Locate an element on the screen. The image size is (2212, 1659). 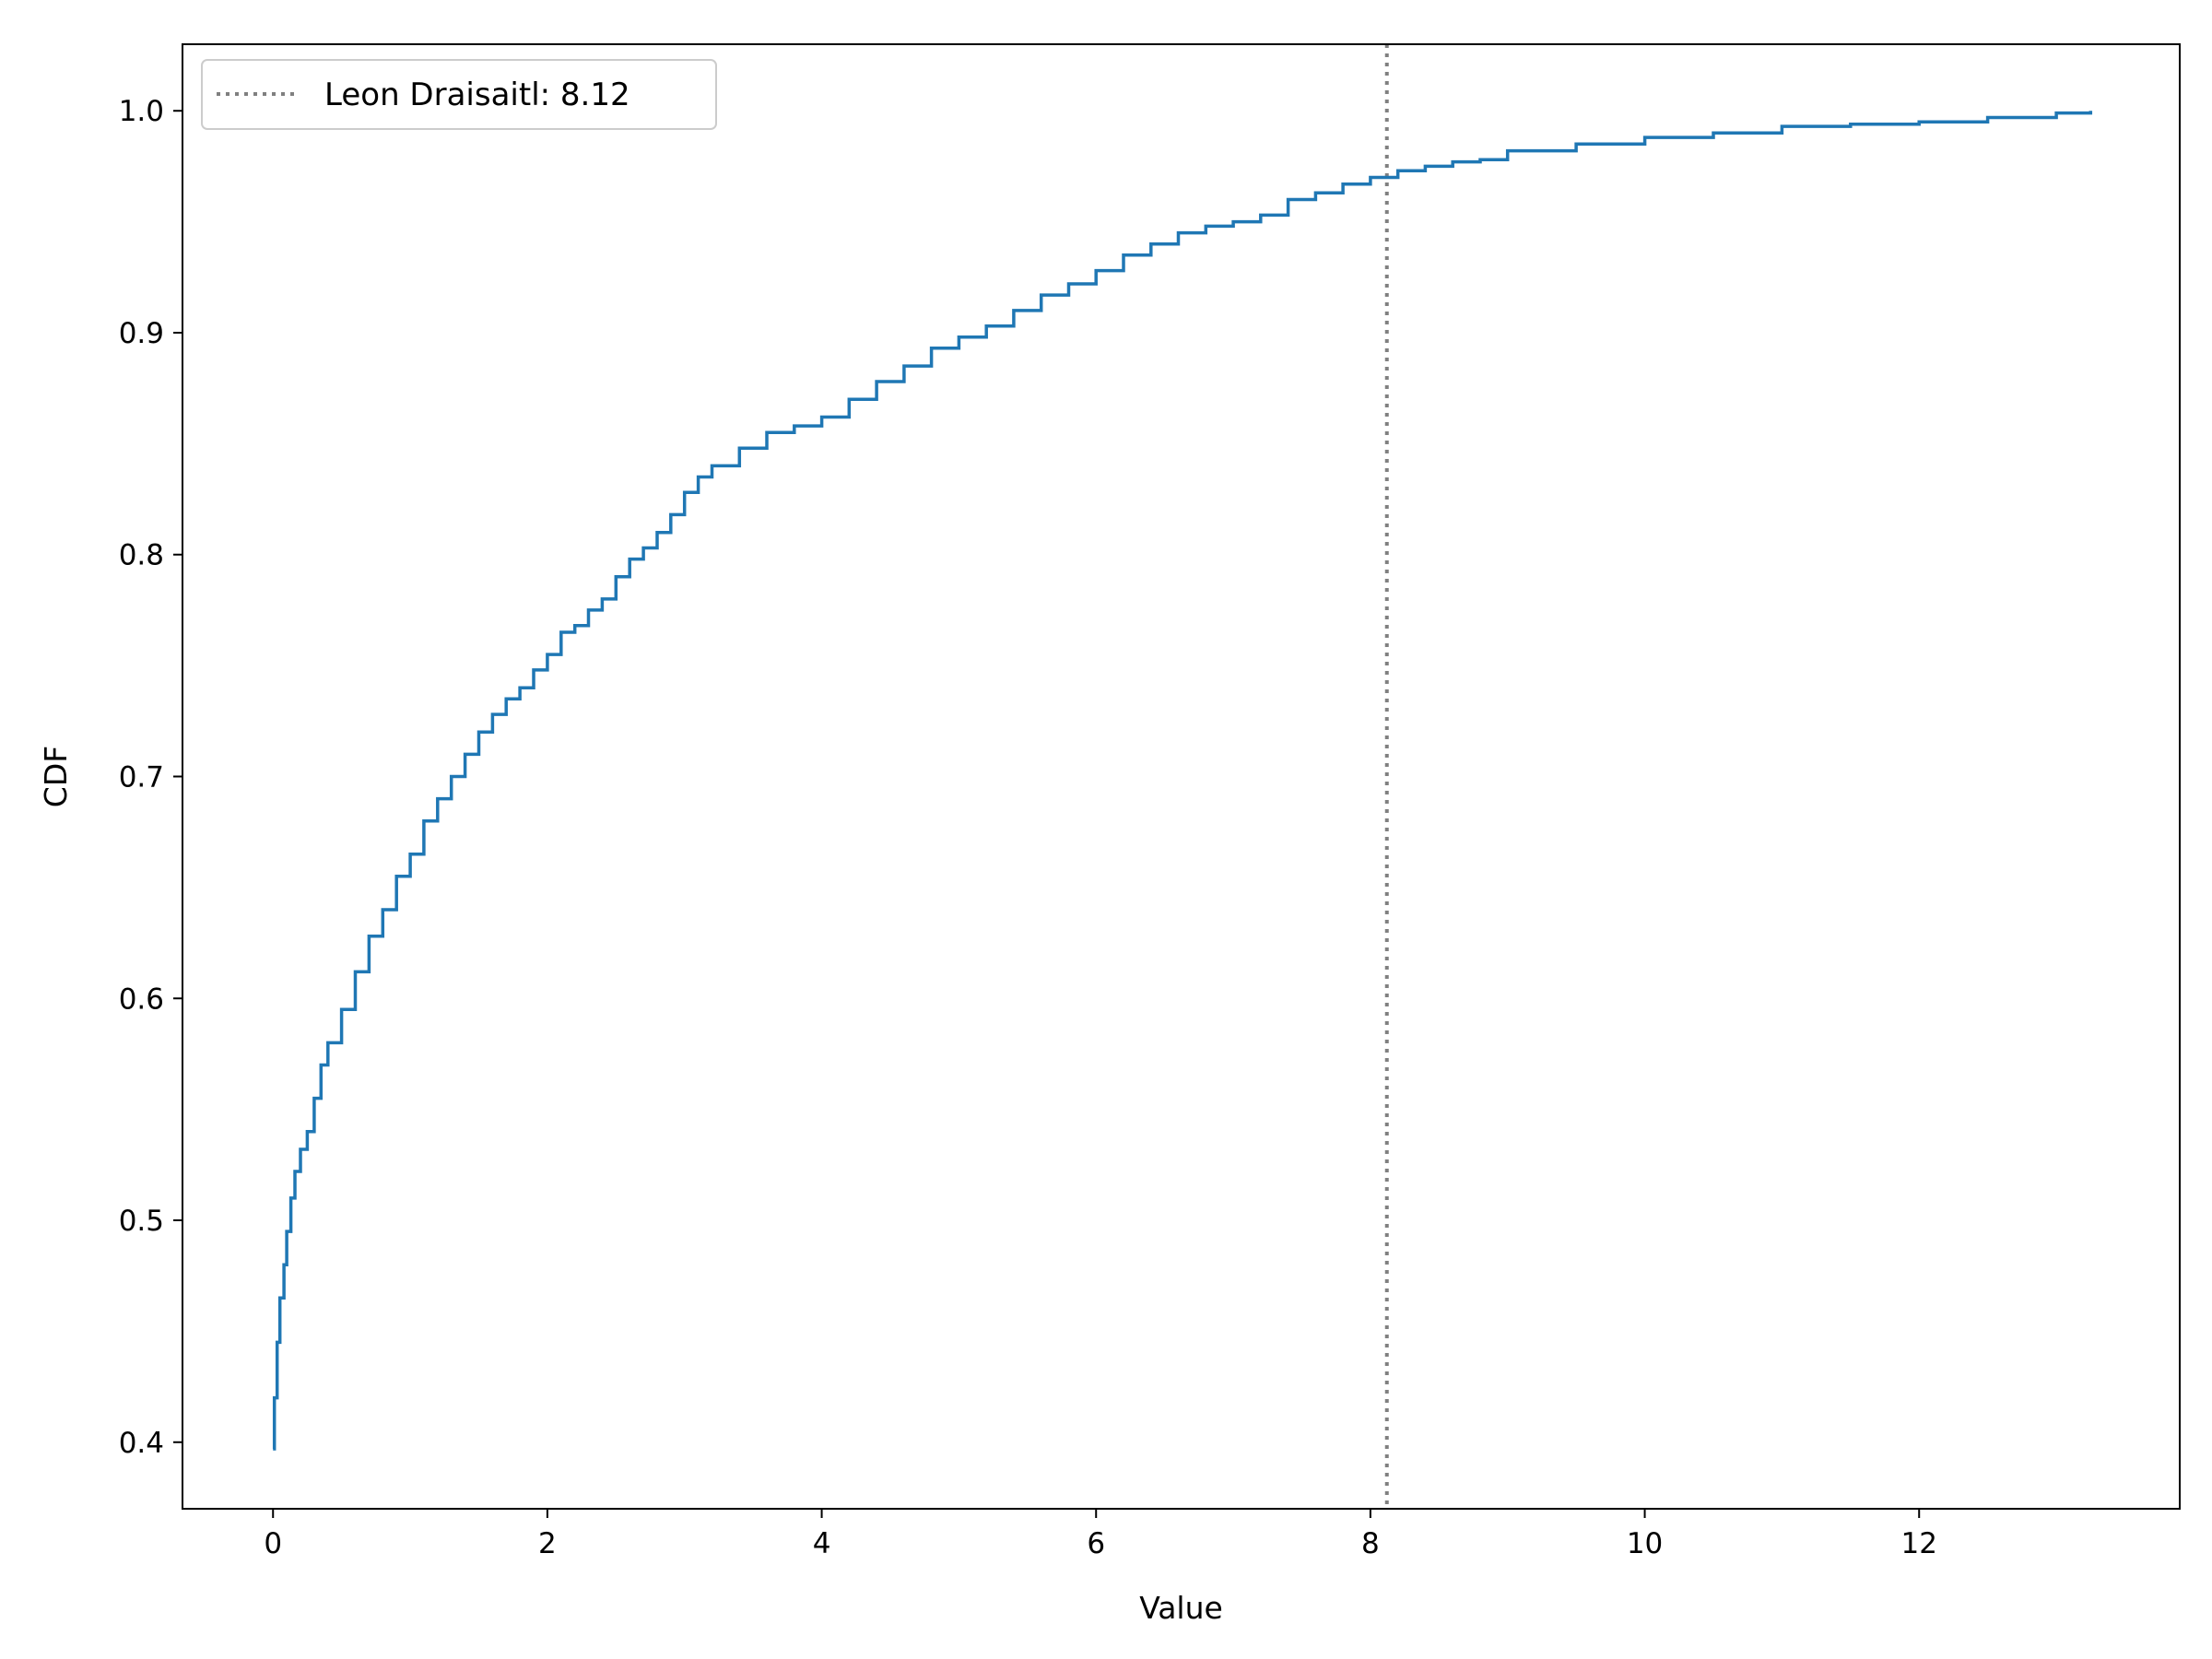
x-axis: 0 2 4 6 8 10 12 is located at coordinates (1100, 1534).